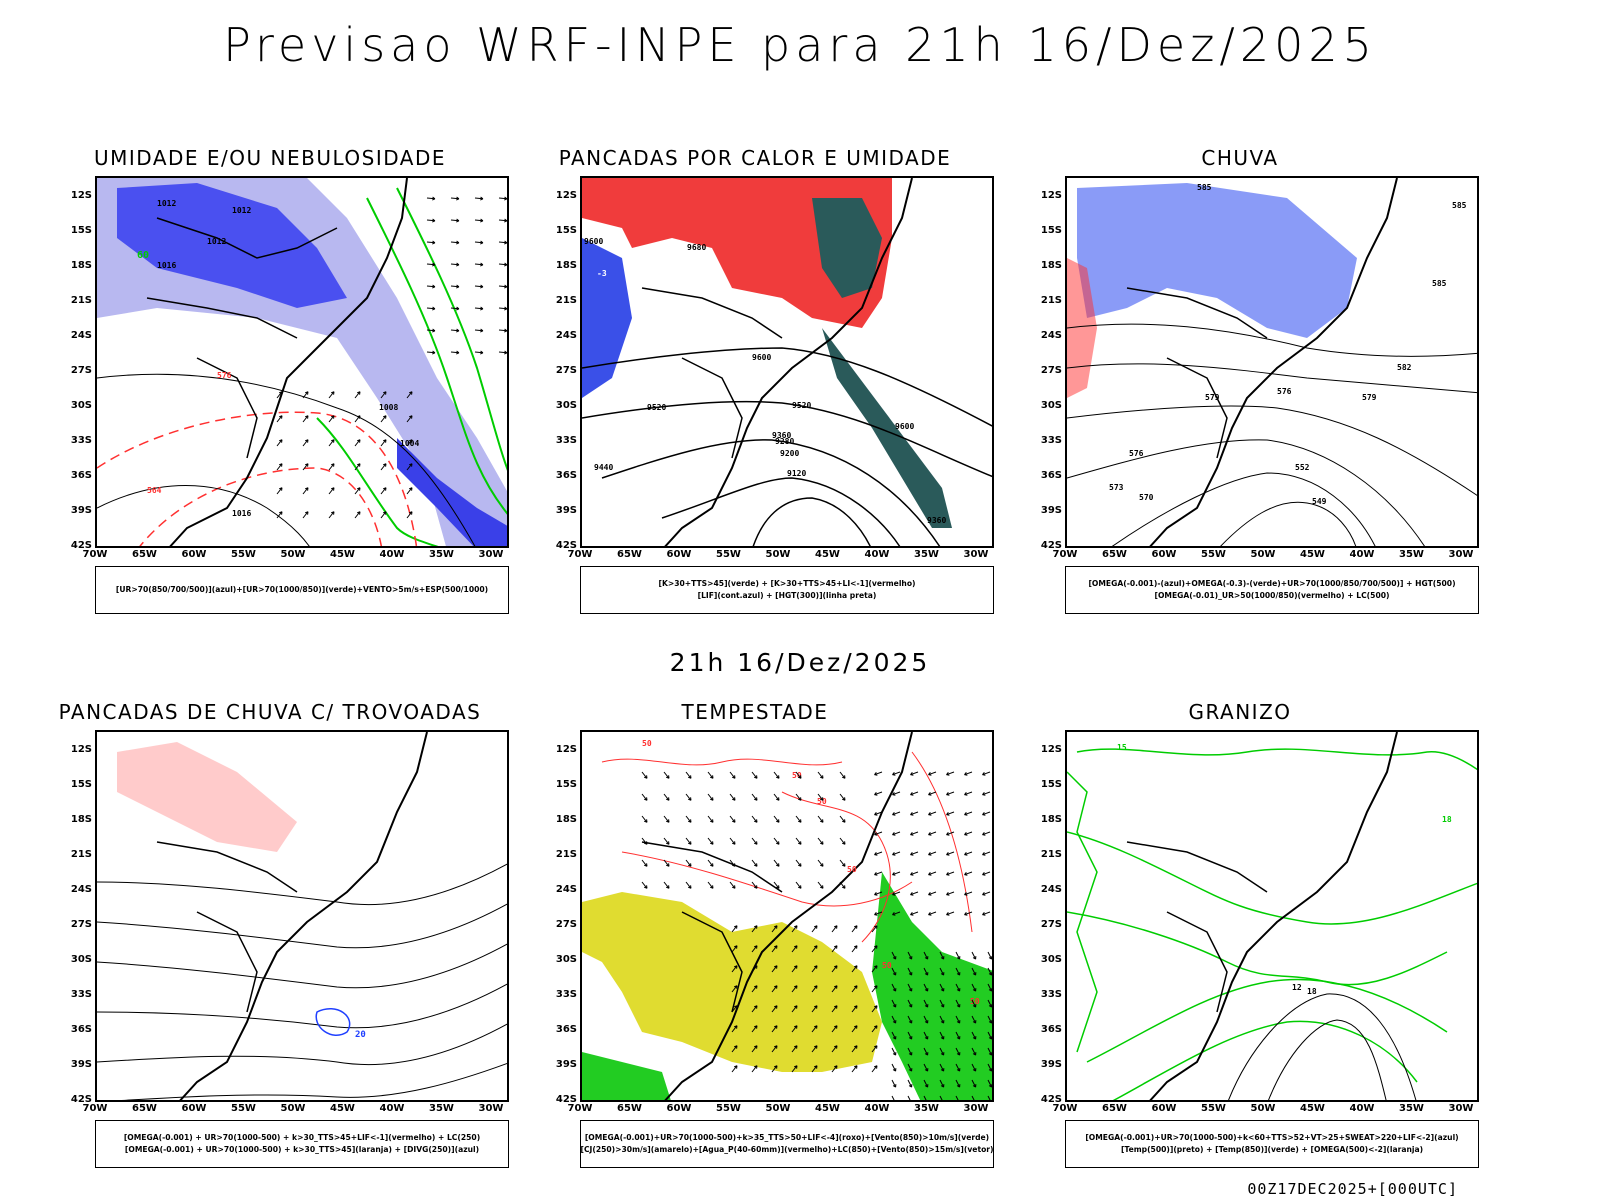 The width and height of the screenshot is (1600, 1200). What do you see at coordinates (789, 453) in the screenshot?
I see `contour-label: 9200` at bounding box center [789, 453].